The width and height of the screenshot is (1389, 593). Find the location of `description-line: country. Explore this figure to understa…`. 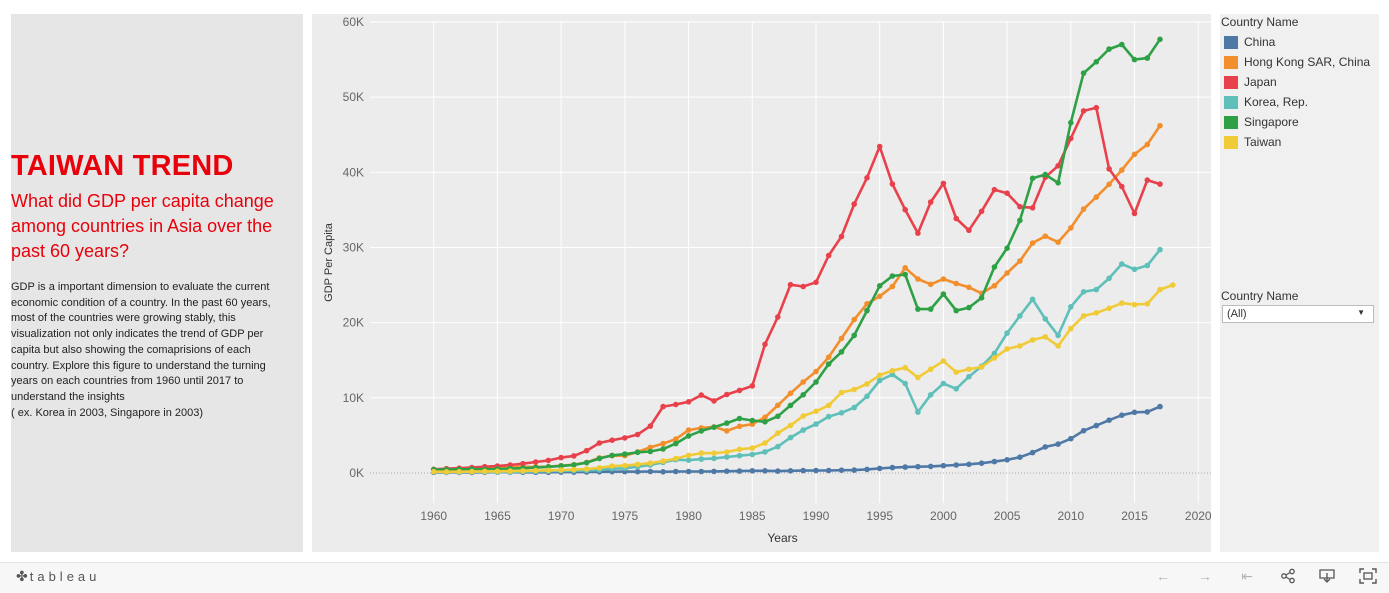

description-line: country. Explore this figure to understa… is located at coordinates (138, 365).